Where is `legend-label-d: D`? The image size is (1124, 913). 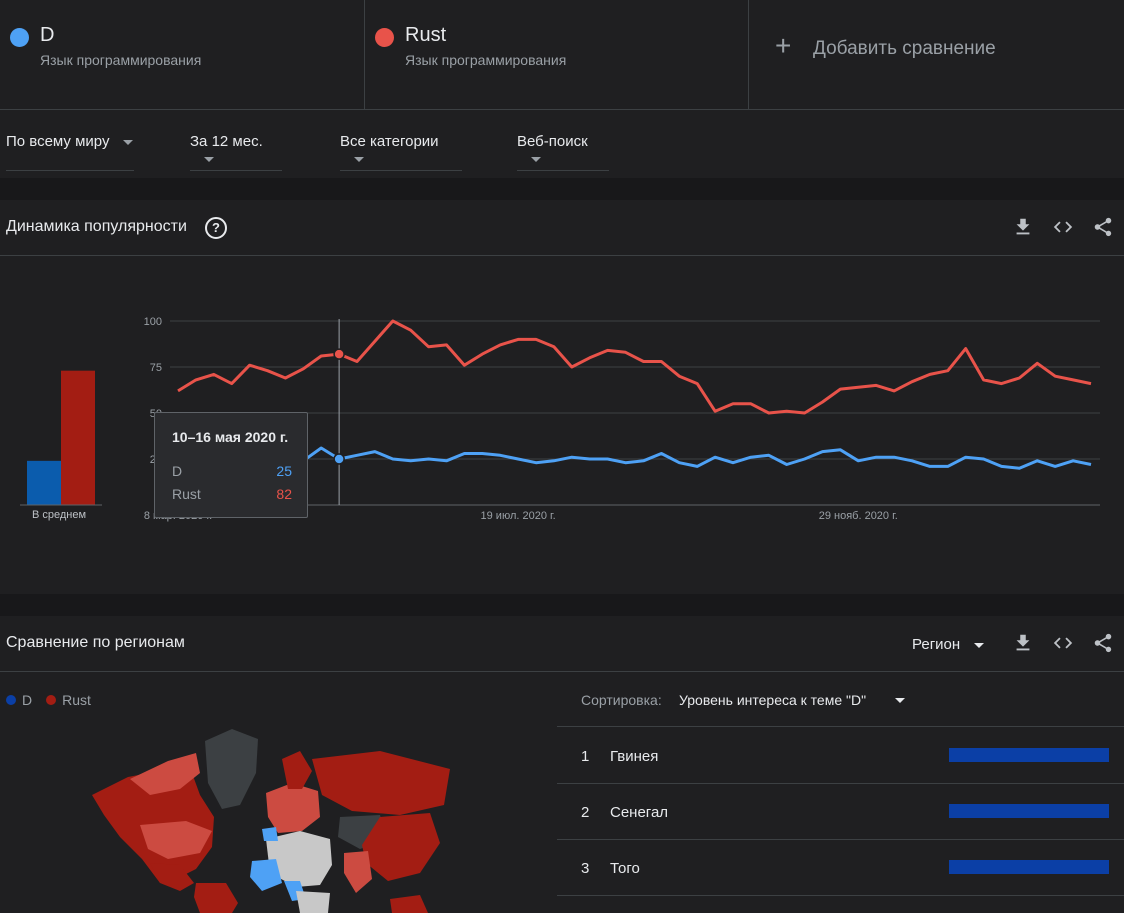 legend-label-d: D is located at coordinates (27, 700).